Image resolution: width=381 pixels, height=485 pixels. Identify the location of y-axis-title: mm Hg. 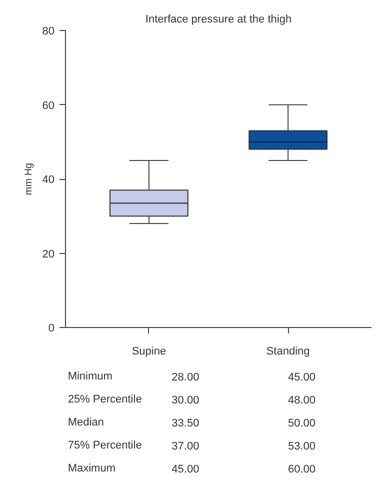
(28, 179).